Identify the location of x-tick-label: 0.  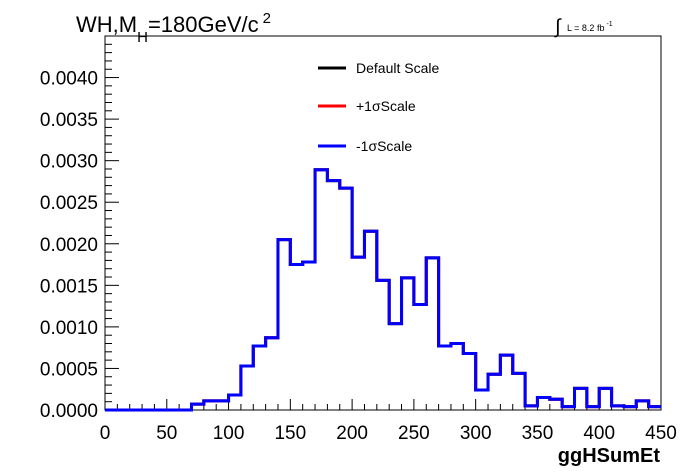
(105, 433).